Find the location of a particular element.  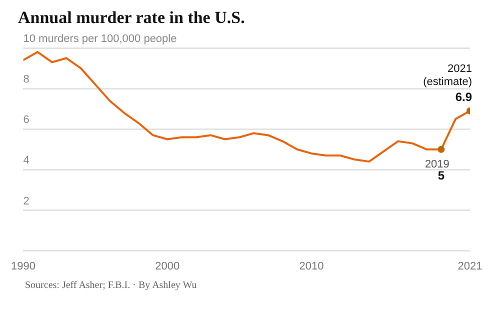

annotation: 2019 is located at coordinates (437, 164).